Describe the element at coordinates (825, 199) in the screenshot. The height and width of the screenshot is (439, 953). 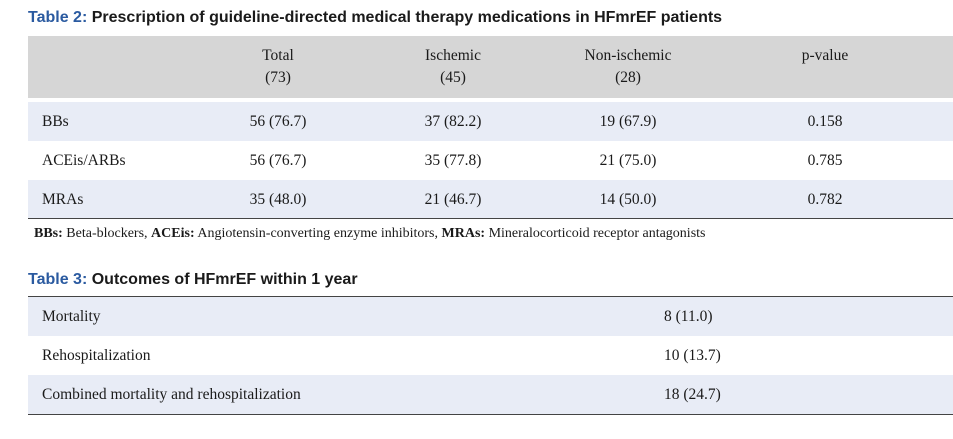
I see `cell-p-value: 0.782` at that location.